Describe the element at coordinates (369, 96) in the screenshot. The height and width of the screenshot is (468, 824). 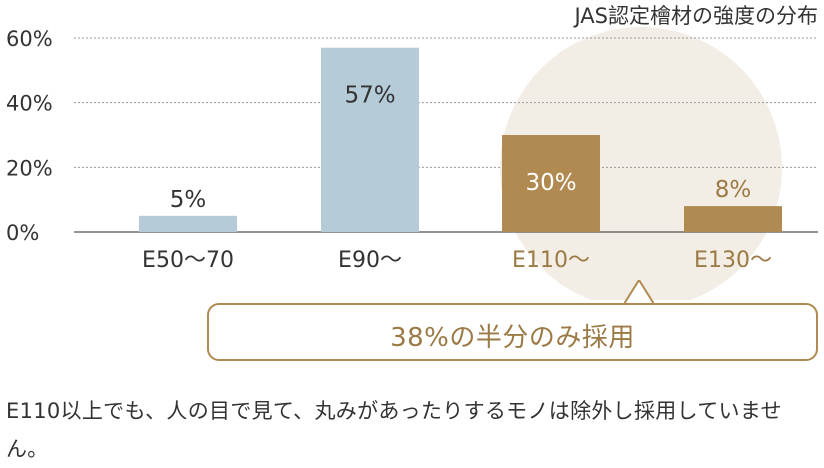
I see `bar-value-label: 57%` at that location.